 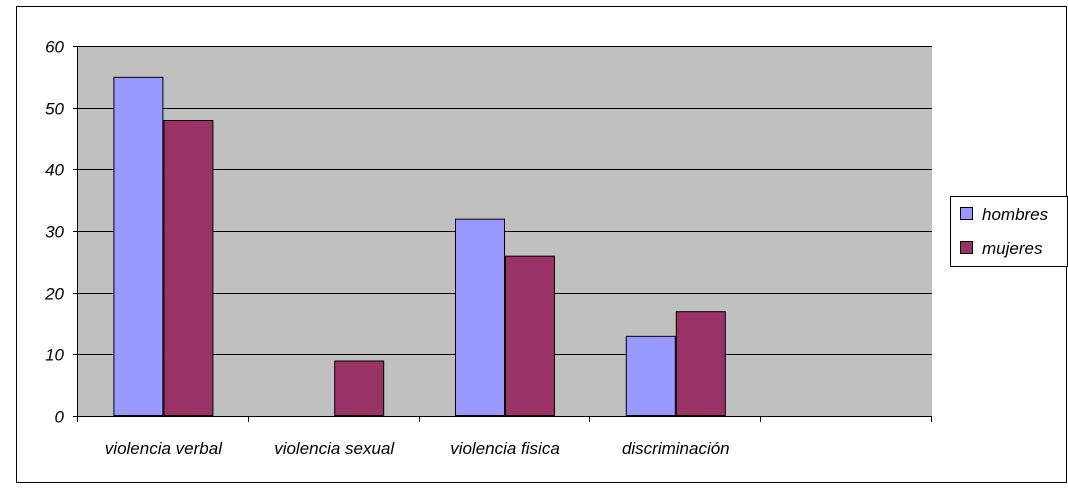 What do you see at coordinates (54, 232) in the screenshot?
I see `y-tick-label: 30` at bounding box center [54, 232].